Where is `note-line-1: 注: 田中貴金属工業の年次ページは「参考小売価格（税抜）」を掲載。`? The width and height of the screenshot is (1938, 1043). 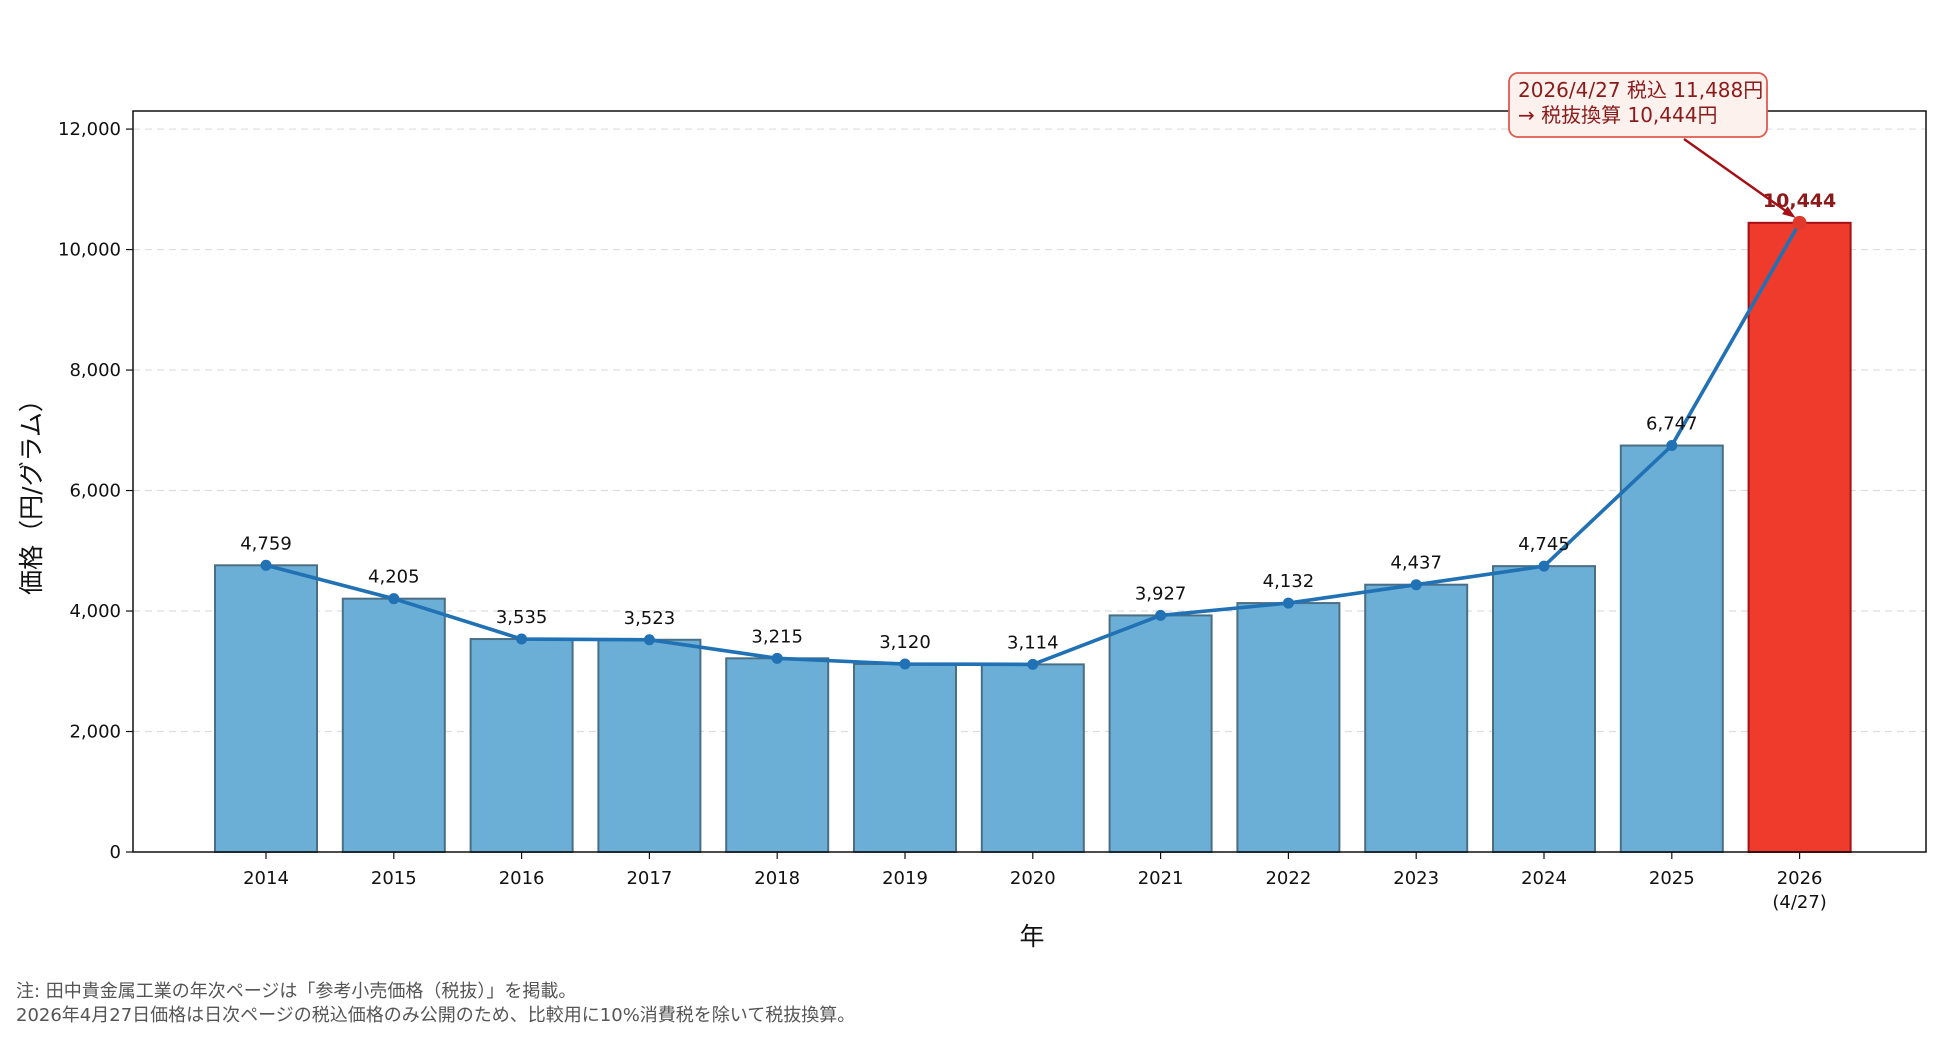
note-line-1: 注: 田中貴金属工業の年次ページは「参考小売価格（税抜）」を掲載。 is located at coordinates (296, 991).